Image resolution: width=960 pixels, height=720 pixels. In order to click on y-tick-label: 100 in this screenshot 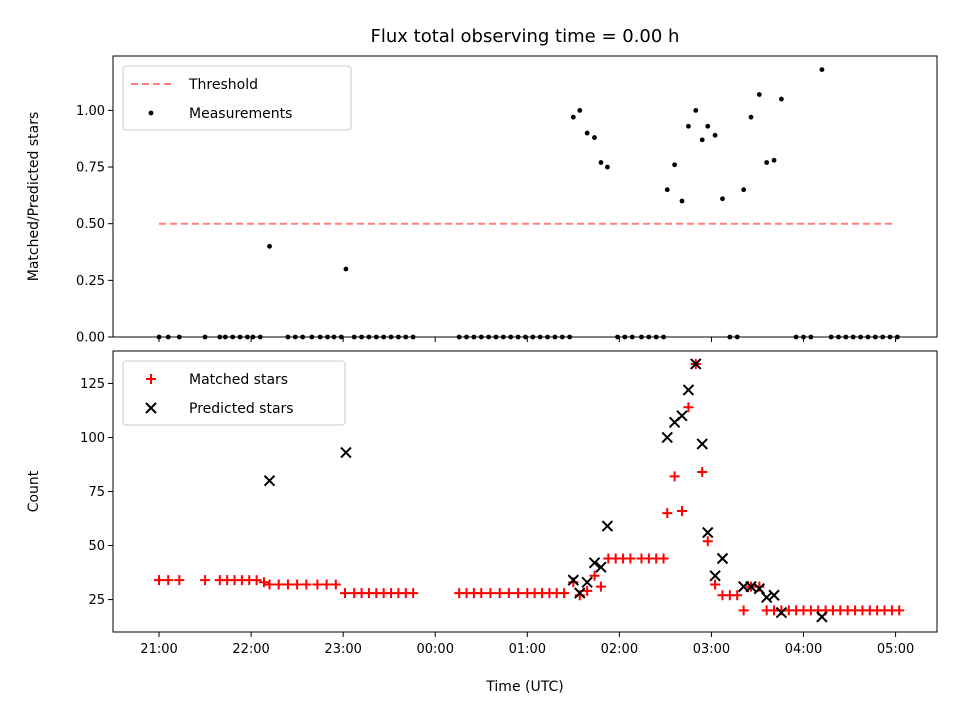, I will do `click(92, 438)`.